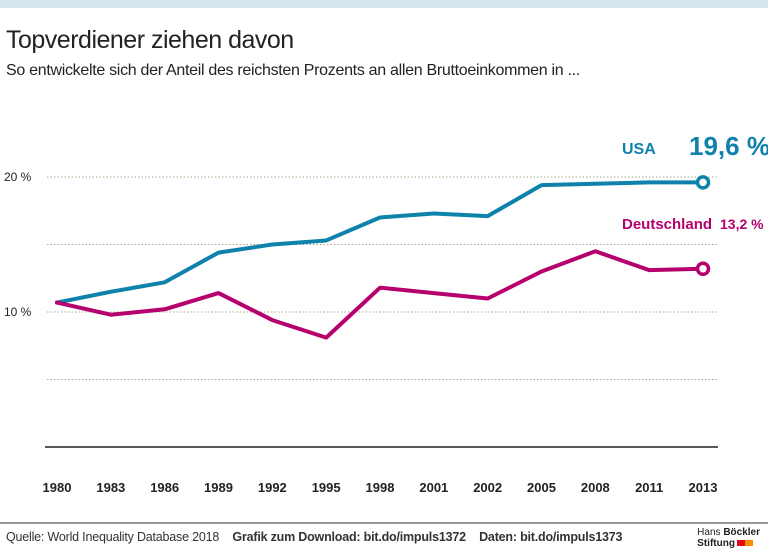  Describe the element at coordinates (380, 487) in the screenshot. I see `x-tick-label: 1998` at that location.